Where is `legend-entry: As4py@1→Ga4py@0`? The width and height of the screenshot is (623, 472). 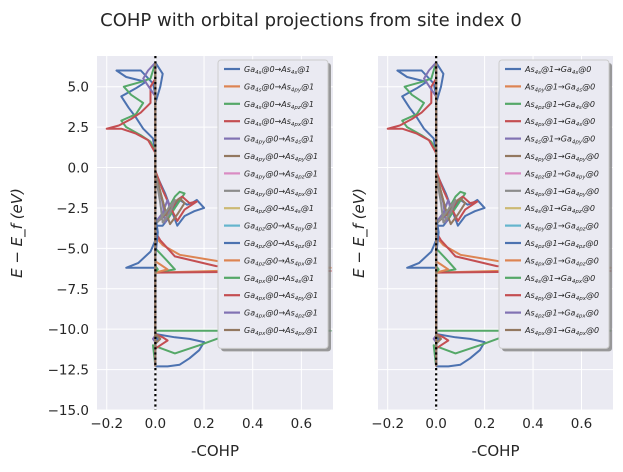
legend-entry: As4py@1→Ga4py@0 is located at coordinates (561, 157).